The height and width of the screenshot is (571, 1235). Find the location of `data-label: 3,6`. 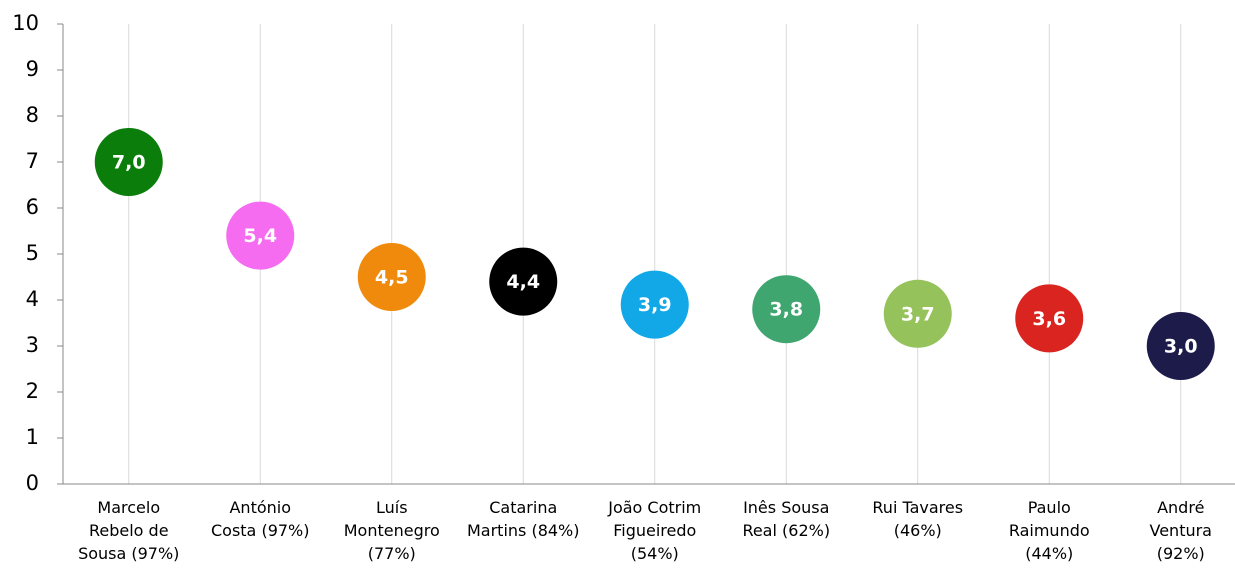

data-label: 3,6 is located at coordinates (1049, 319).